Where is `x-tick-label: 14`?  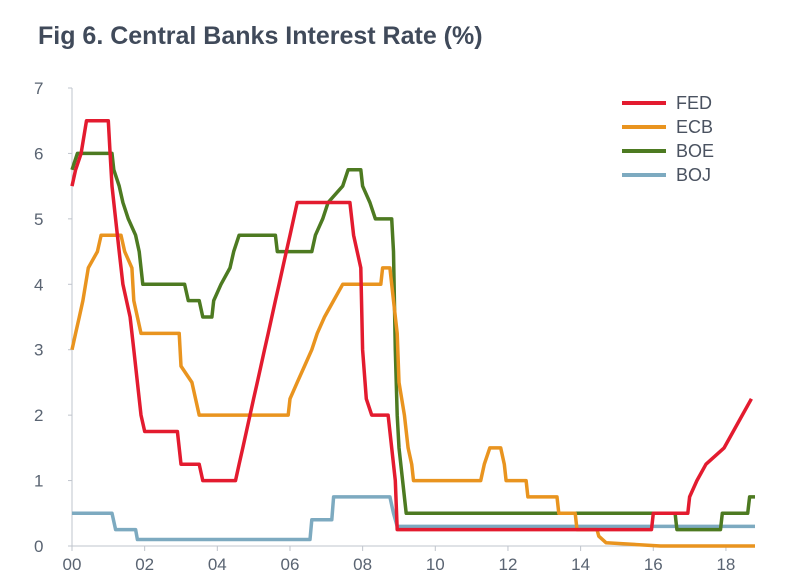 x-tick-label: 14 is located at coordinates (580, 564).